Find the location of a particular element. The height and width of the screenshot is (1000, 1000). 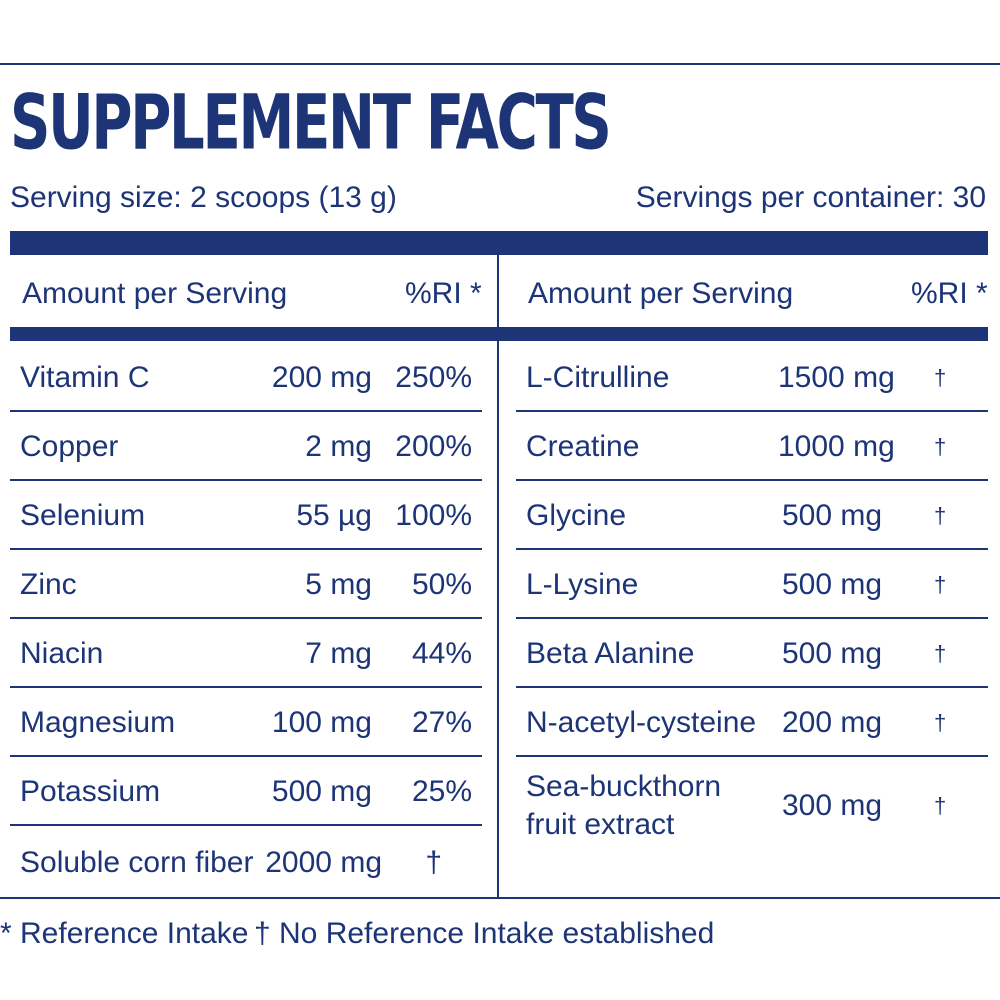

nutrient-ri: 27% is located at coordinates (441, 722).